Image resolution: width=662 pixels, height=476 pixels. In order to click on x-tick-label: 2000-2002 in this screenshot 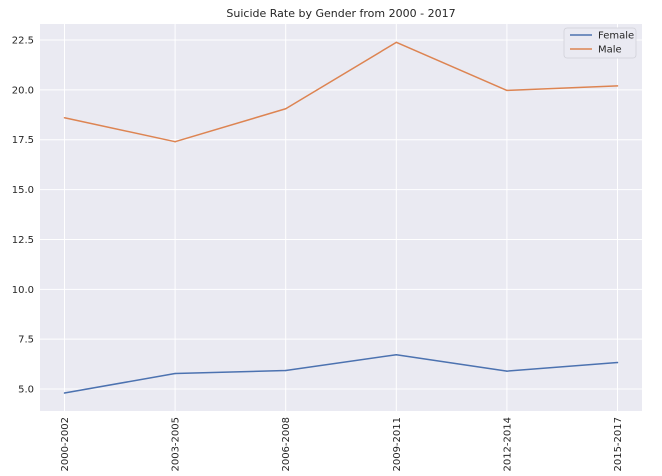, I will do `click(65, 444)`.